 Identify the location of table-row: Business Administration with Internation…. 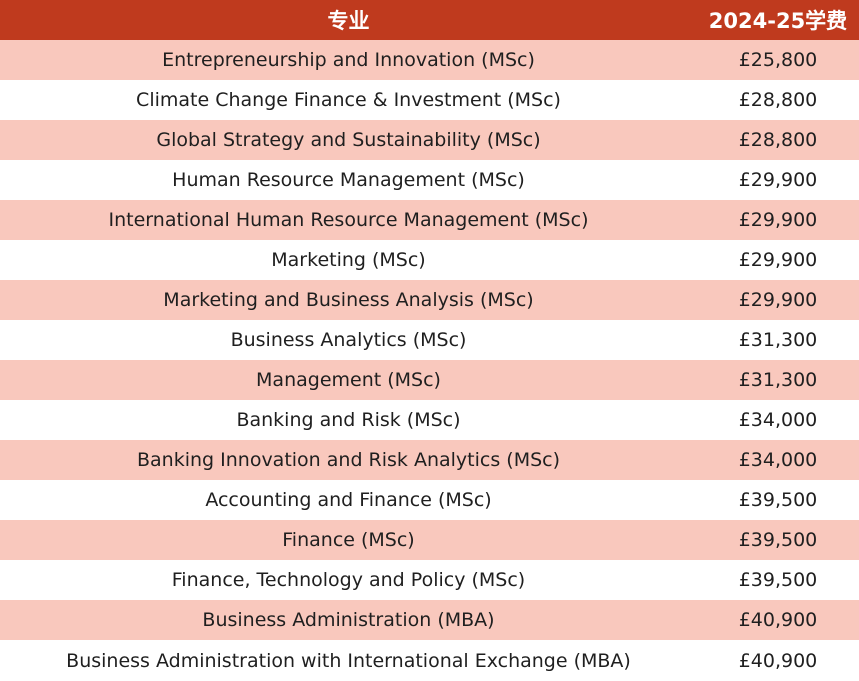
(429, 660).